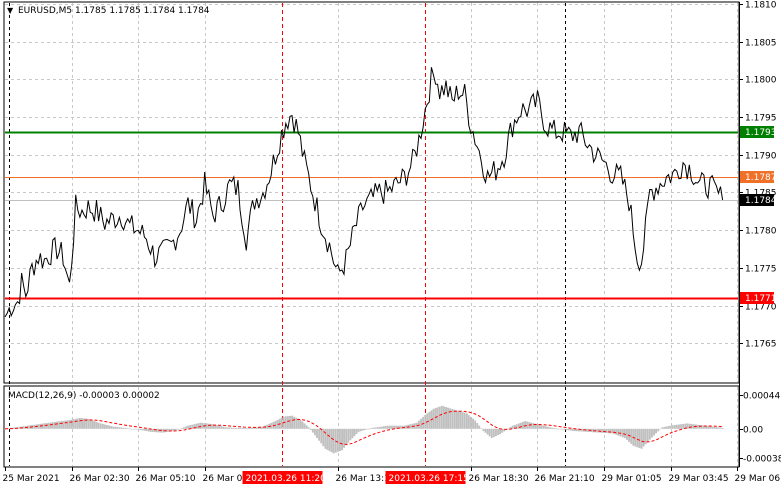  Describe the element at coordinates (233, 479) in the screenshot. I see `x-tick-label-3: 26 Mar 07:50` at that location.